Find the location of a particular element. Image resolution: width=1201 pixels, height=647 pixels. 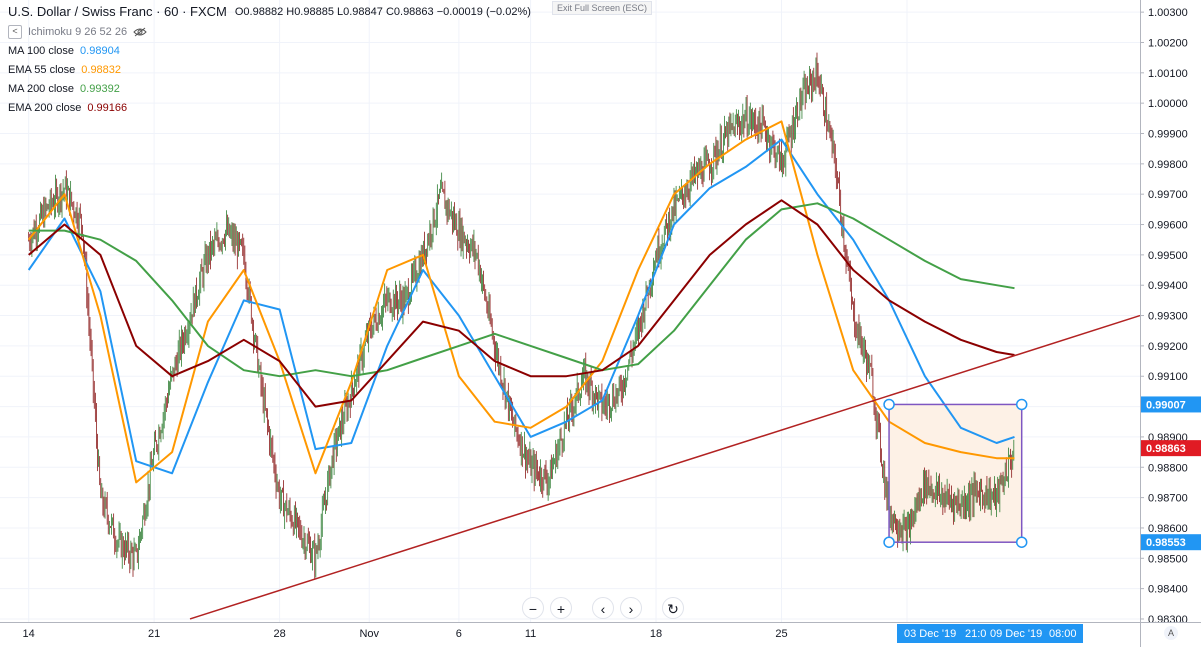

price-tick-label: 0.99200 is located at coordinates (1168, 347).